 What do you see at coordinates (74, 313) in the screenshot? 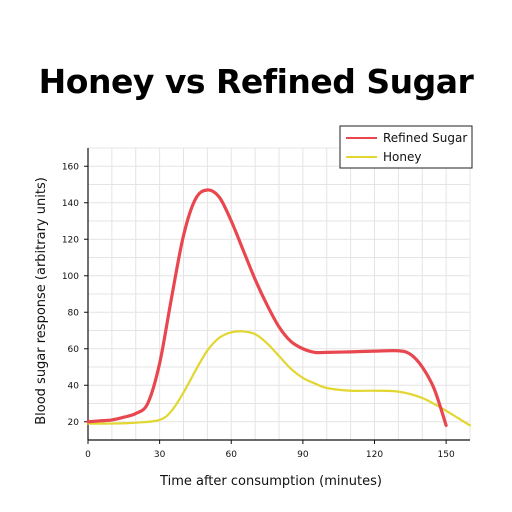
I see `y-tick-label: 80` at bounding box center [74, 313].